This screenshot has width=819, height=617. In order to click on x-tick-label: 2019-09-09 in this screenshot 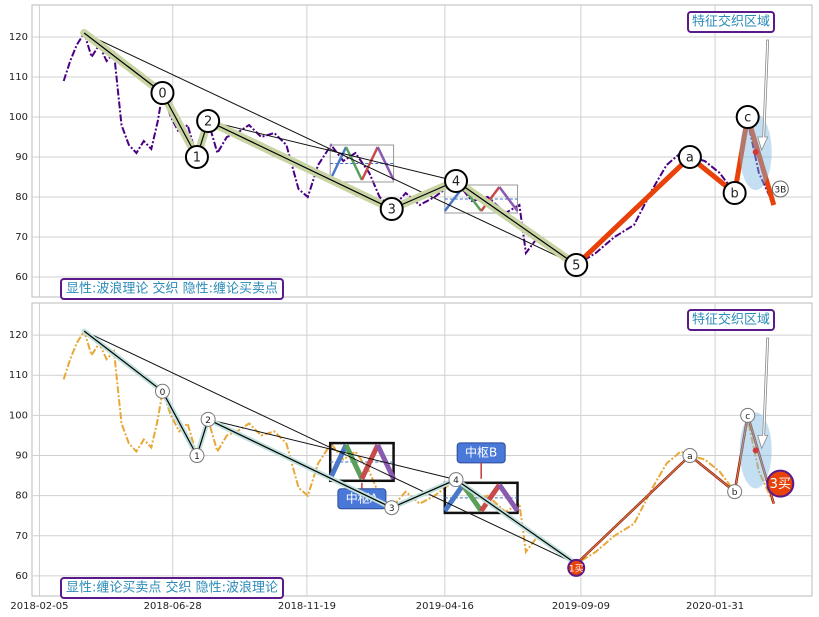, I will do `click(581, 606)`.